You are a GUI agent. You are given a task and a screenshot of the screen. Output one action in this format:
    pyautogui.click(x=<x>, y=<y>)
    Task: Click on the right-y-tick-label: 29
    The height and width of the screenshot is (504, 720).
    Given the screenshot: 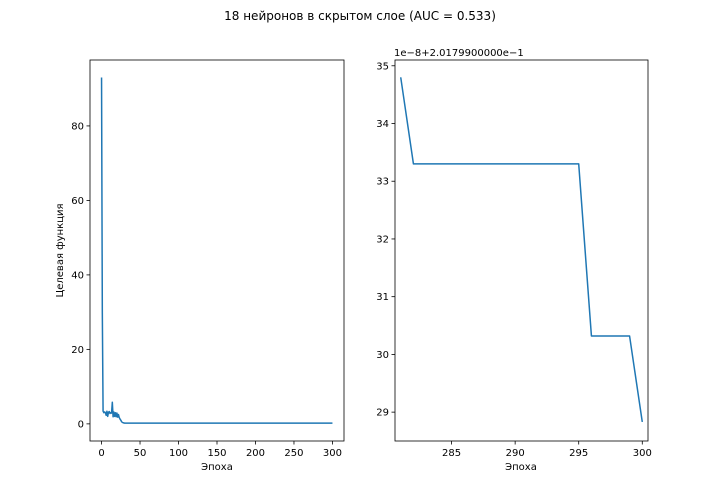 What is the action you would take?
    pyautogui.click(x=382, y=413)
    